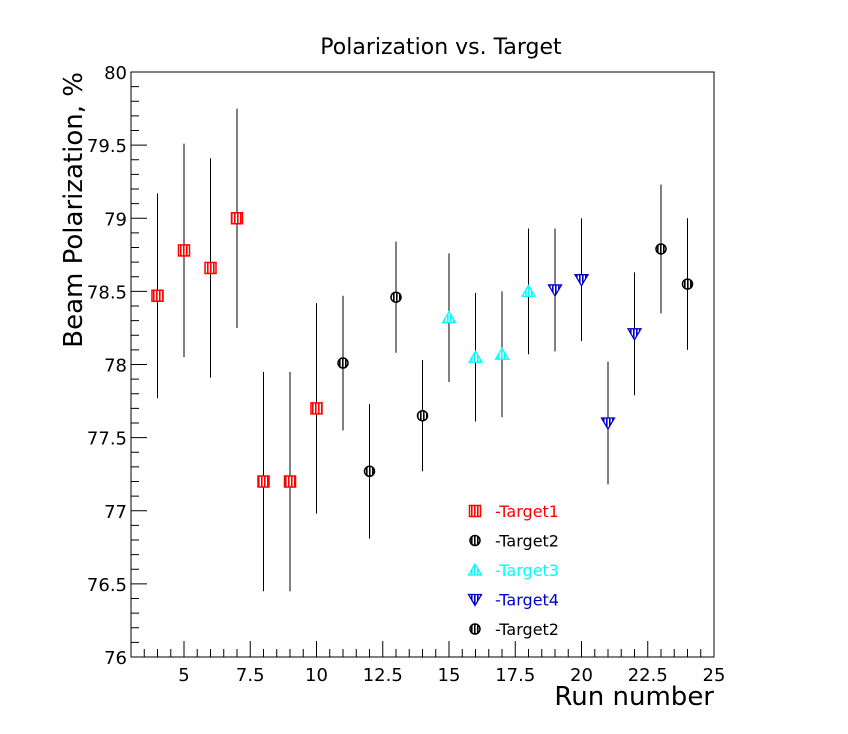 Image resolution: width=848 pixels, height=734 pixels. Describe the element at coordinates (183, 675) in the screenshot. I see `x-tick-label: 5` at that location.